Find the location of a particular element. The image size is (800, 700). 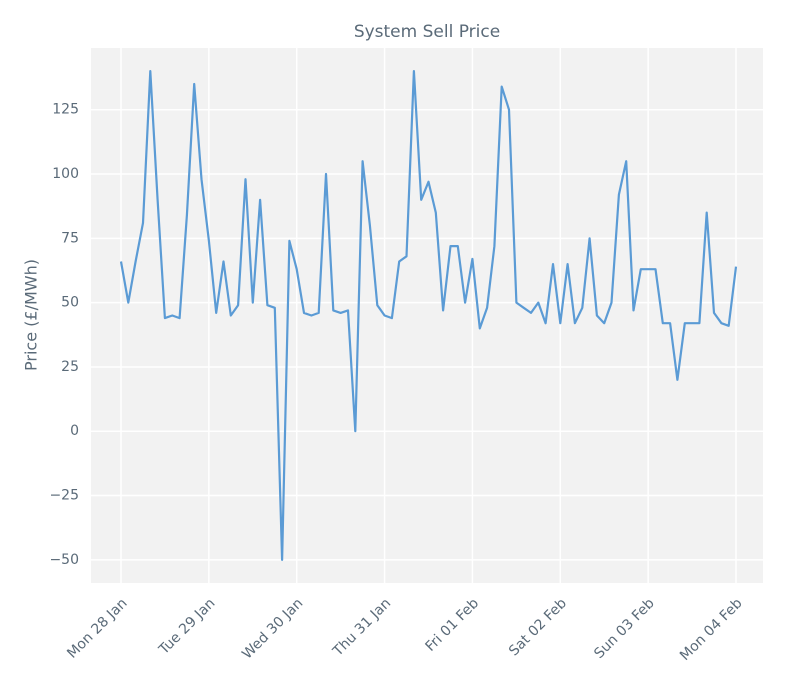

y-tick-label: −50 is located at coordinates (64, 560).